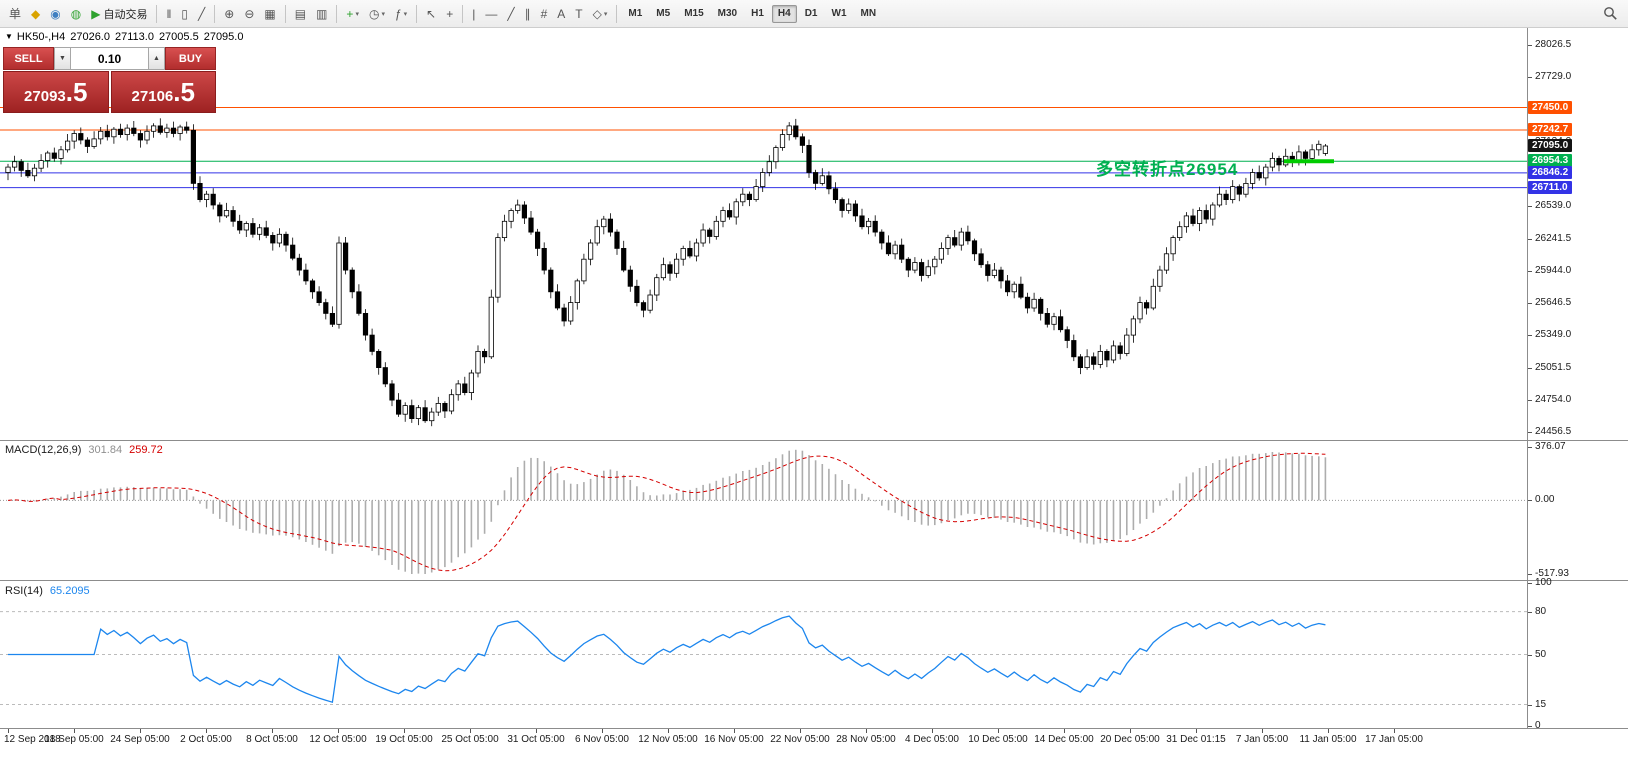 The height and width of the screenshot is (775, 1628). I want to click on rsi-line, so click(667, 659).